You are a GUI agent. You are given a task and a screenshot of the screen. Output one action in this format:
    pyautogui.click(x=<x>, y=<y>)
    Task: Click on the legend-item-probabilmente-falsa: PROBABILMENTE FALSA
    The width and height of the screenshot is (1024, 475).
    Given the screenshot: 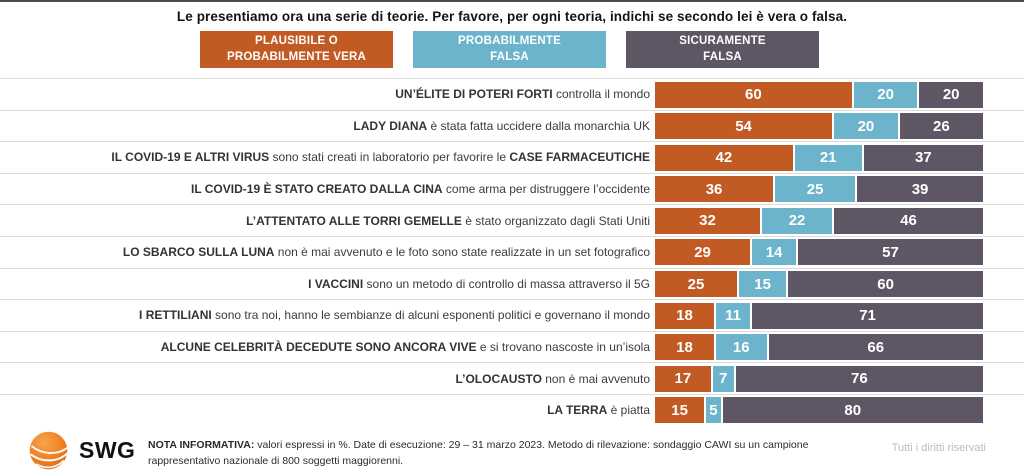 What is the action you would take?
    pyautogui.click(x=509, y=49)
    